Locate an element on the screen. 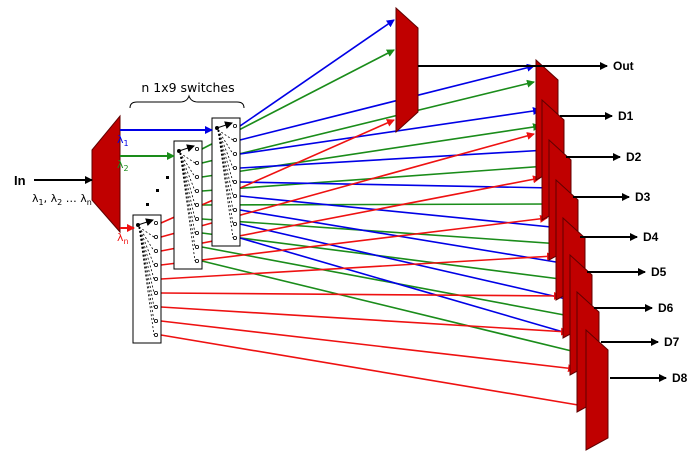  switch-group is located at coordinates (186, 230).